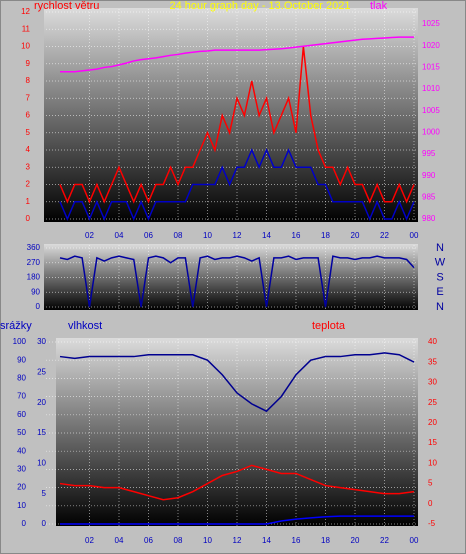 This screenshot has width=466, height=554. What do you see at coordinates (28, 201) in the screenshot?
I see `y-tick-label: 1` at bounding box center [28, 201].